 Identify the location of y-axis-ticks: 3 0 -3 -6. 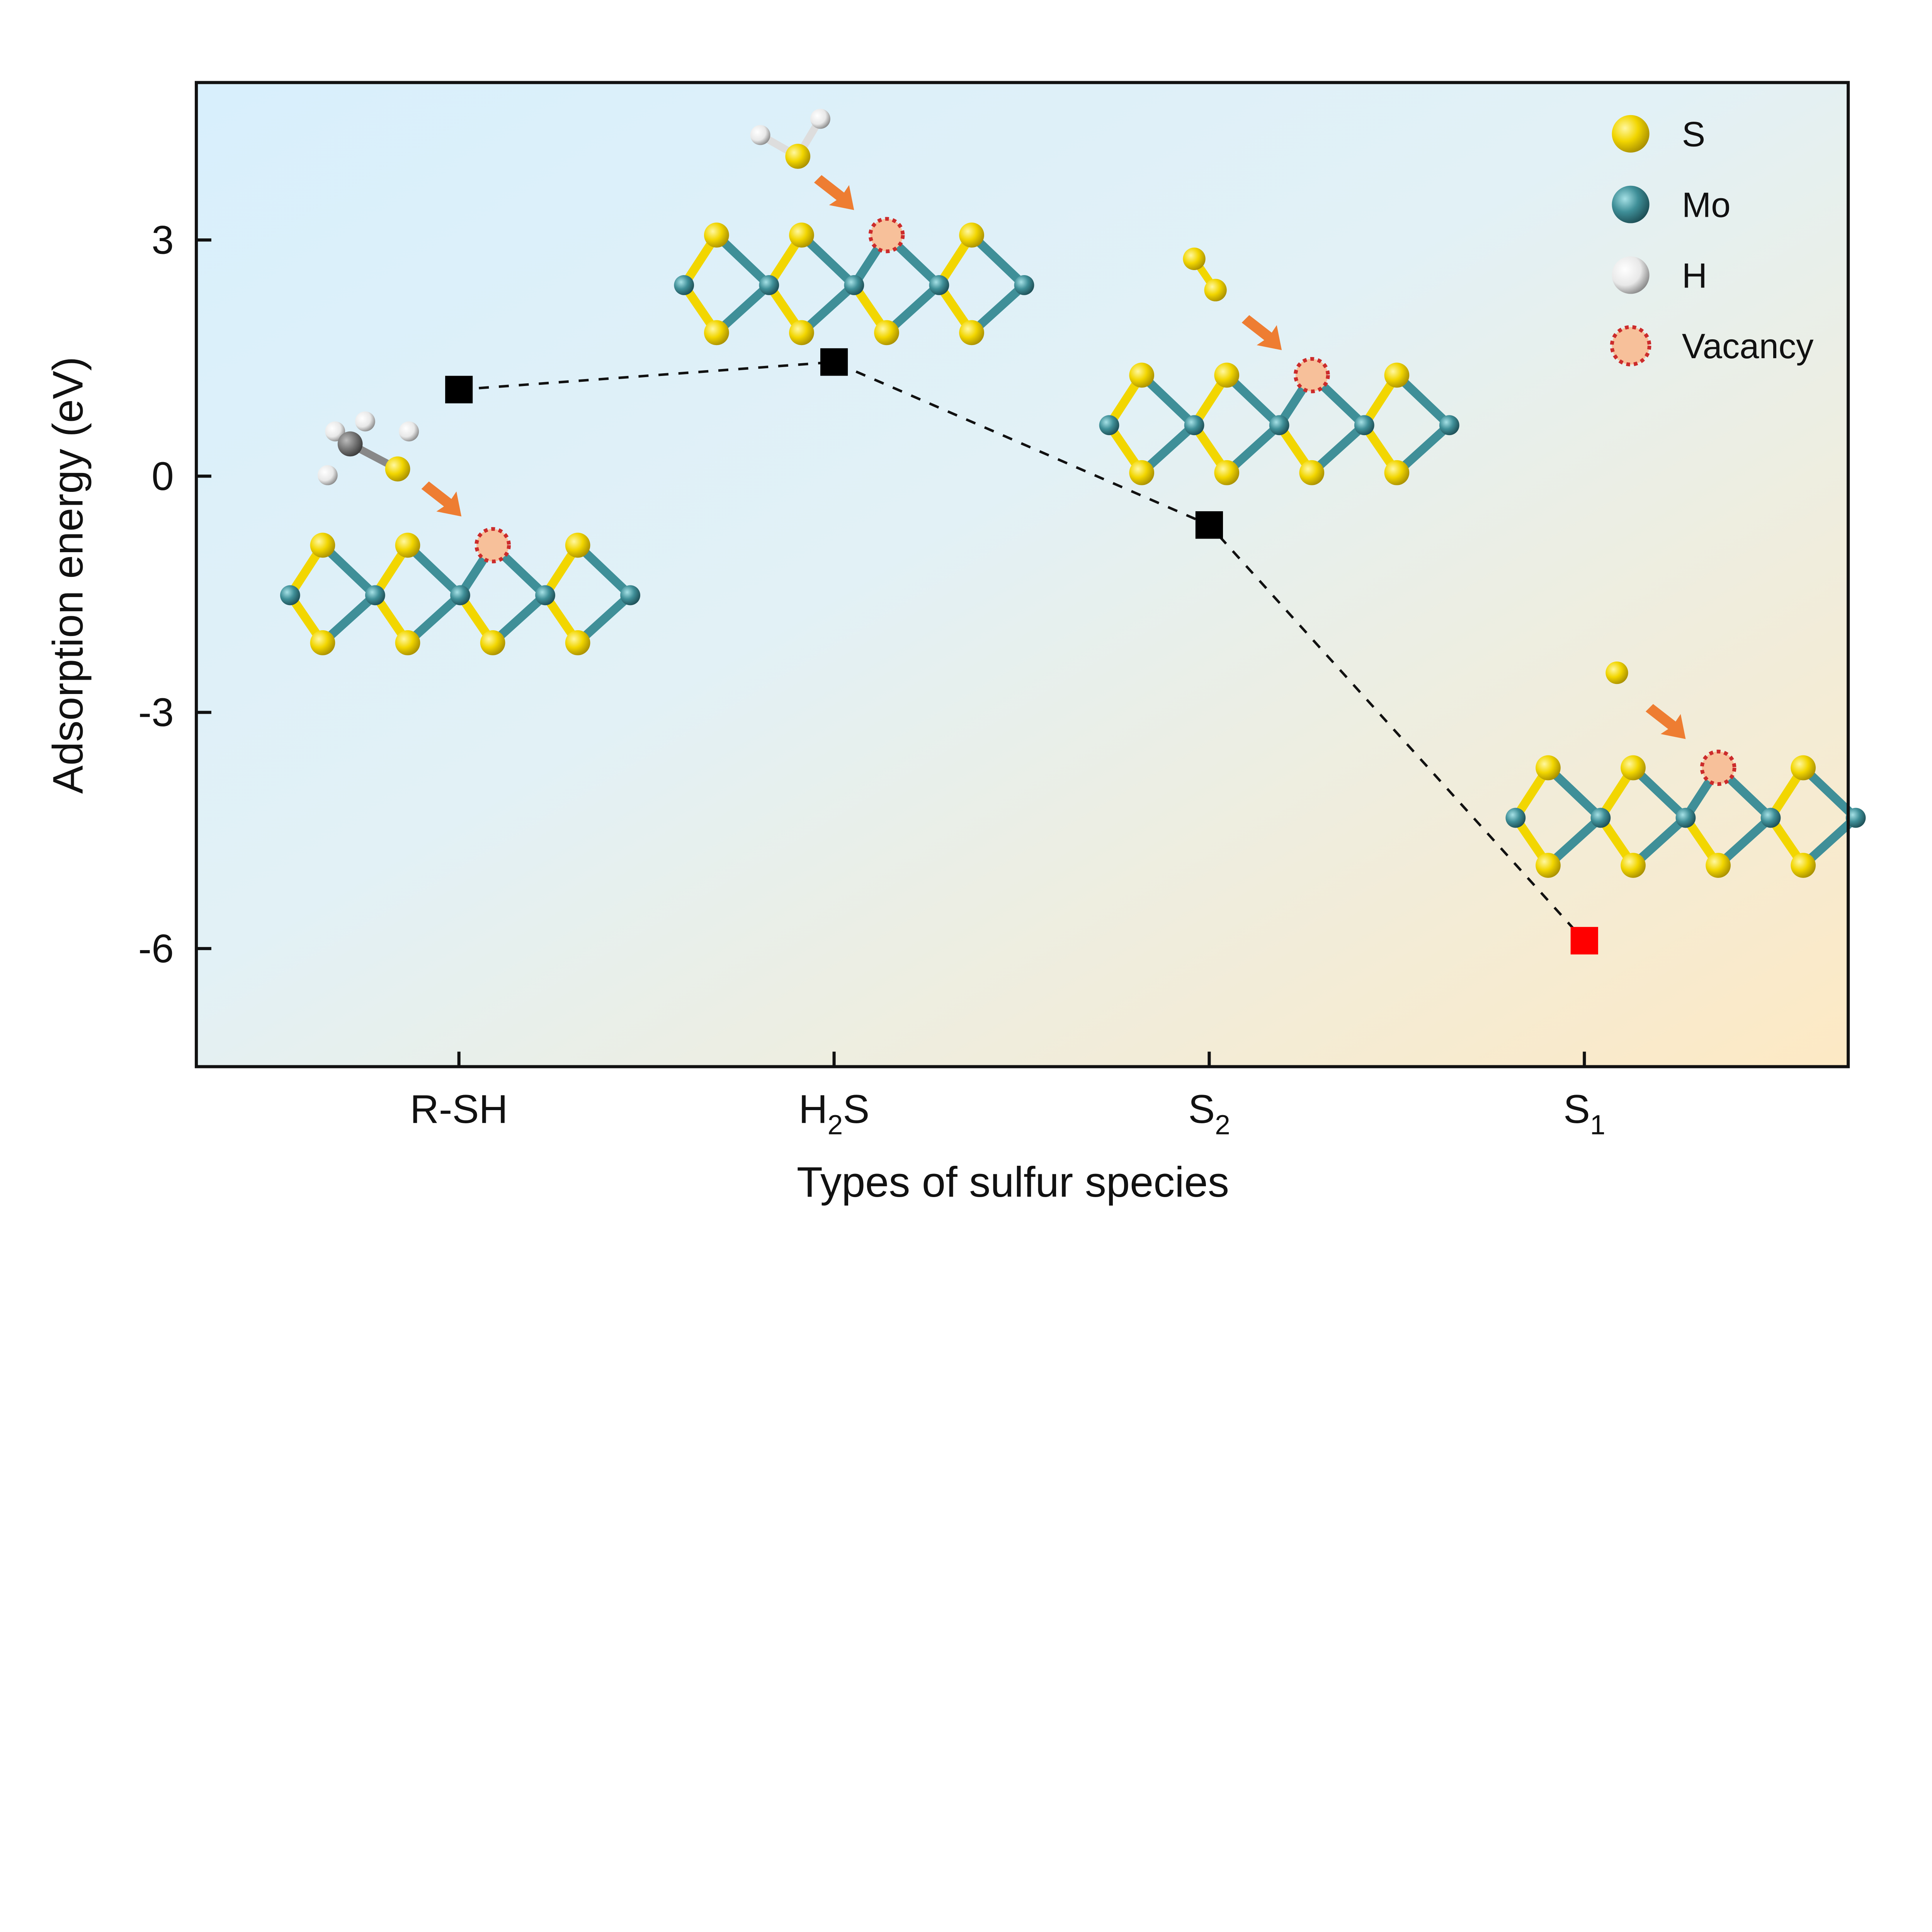
(175, 595).